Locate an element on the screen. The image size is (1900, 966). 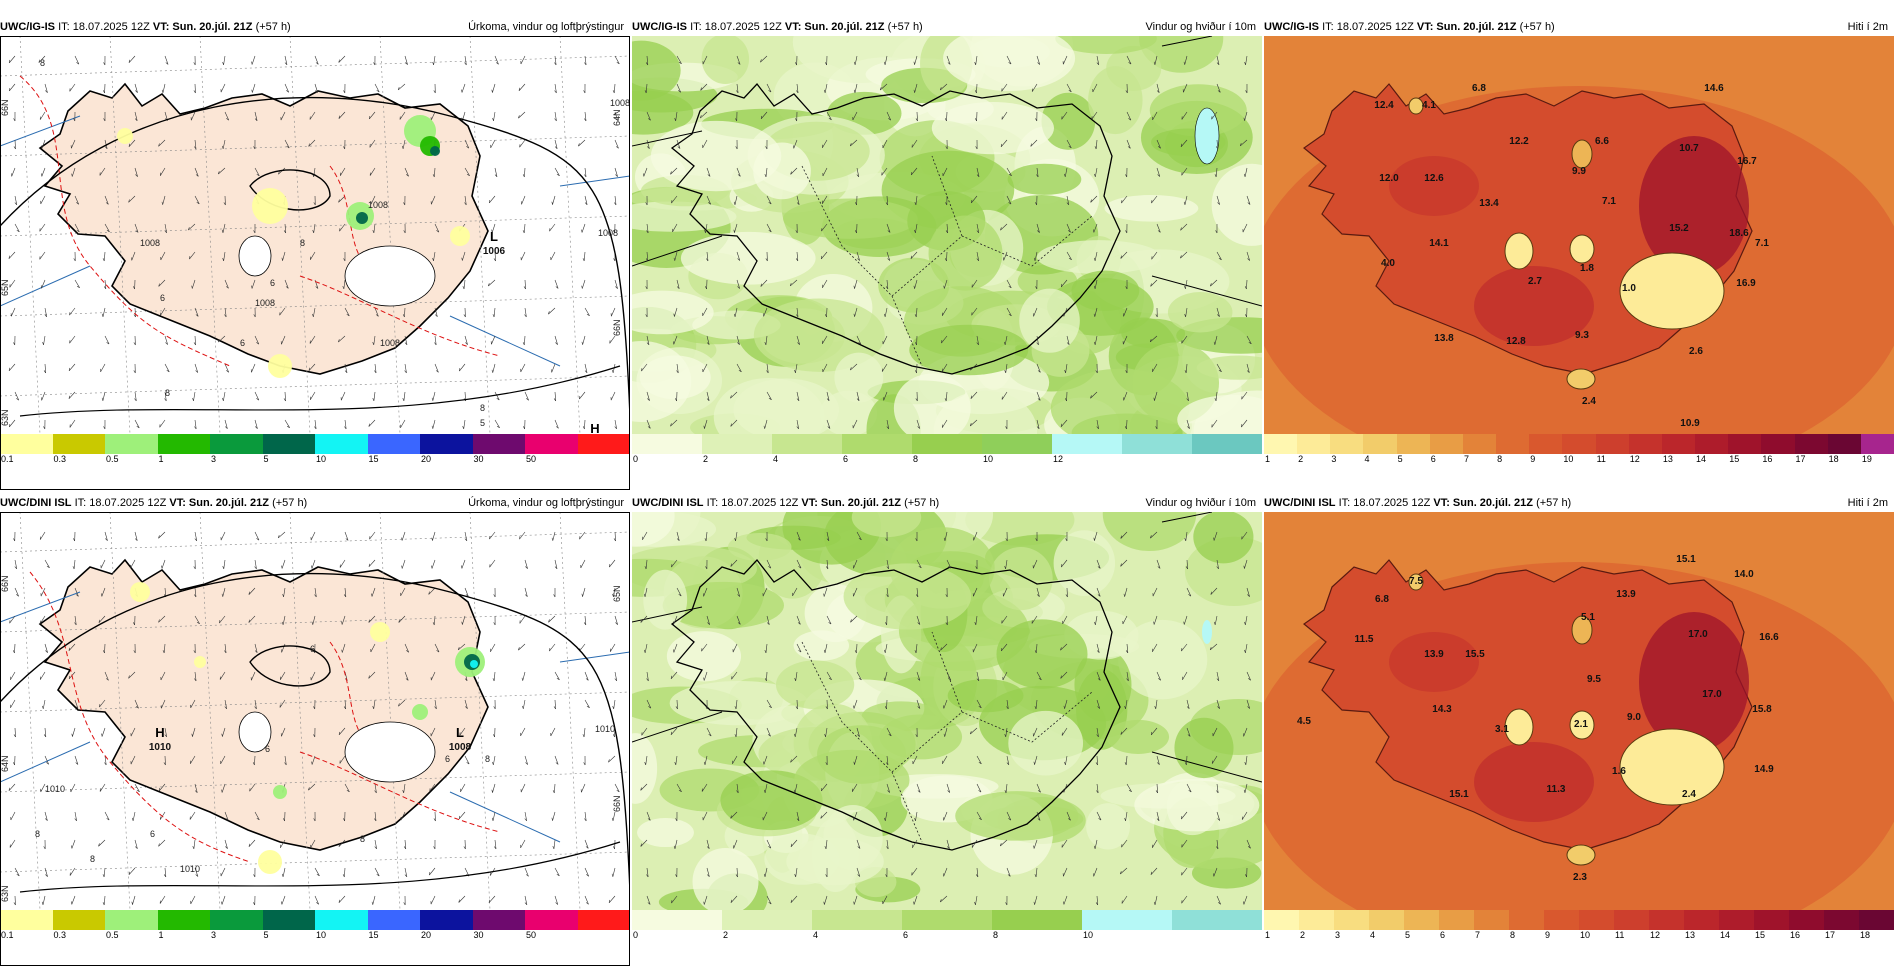
colorbar-tick-label: 9 is located at coordinates (1532, 459).